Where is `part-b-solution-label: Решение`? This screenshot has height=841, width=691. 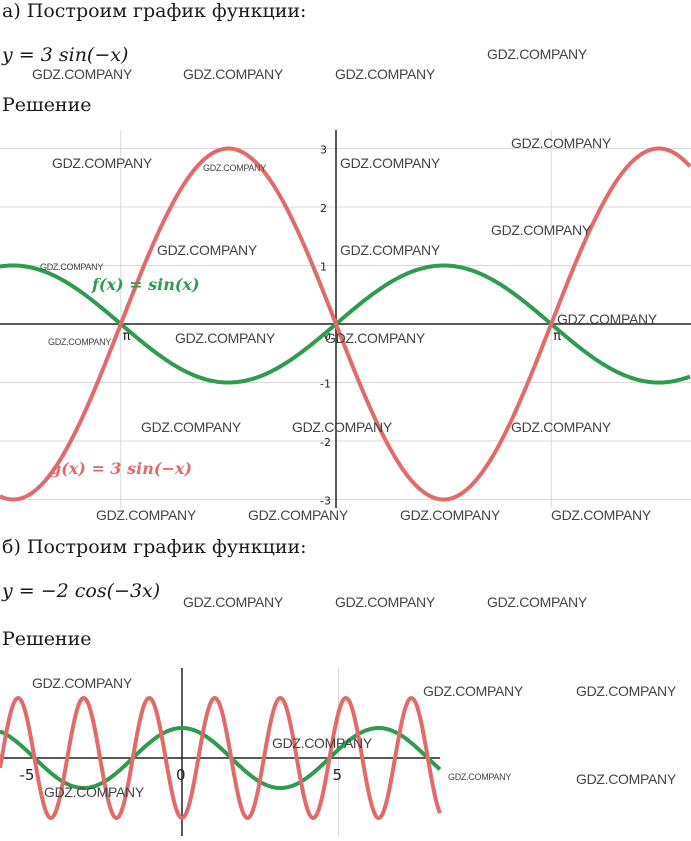 part-b-solution-label: Решение is located at coordinates (47, 639).